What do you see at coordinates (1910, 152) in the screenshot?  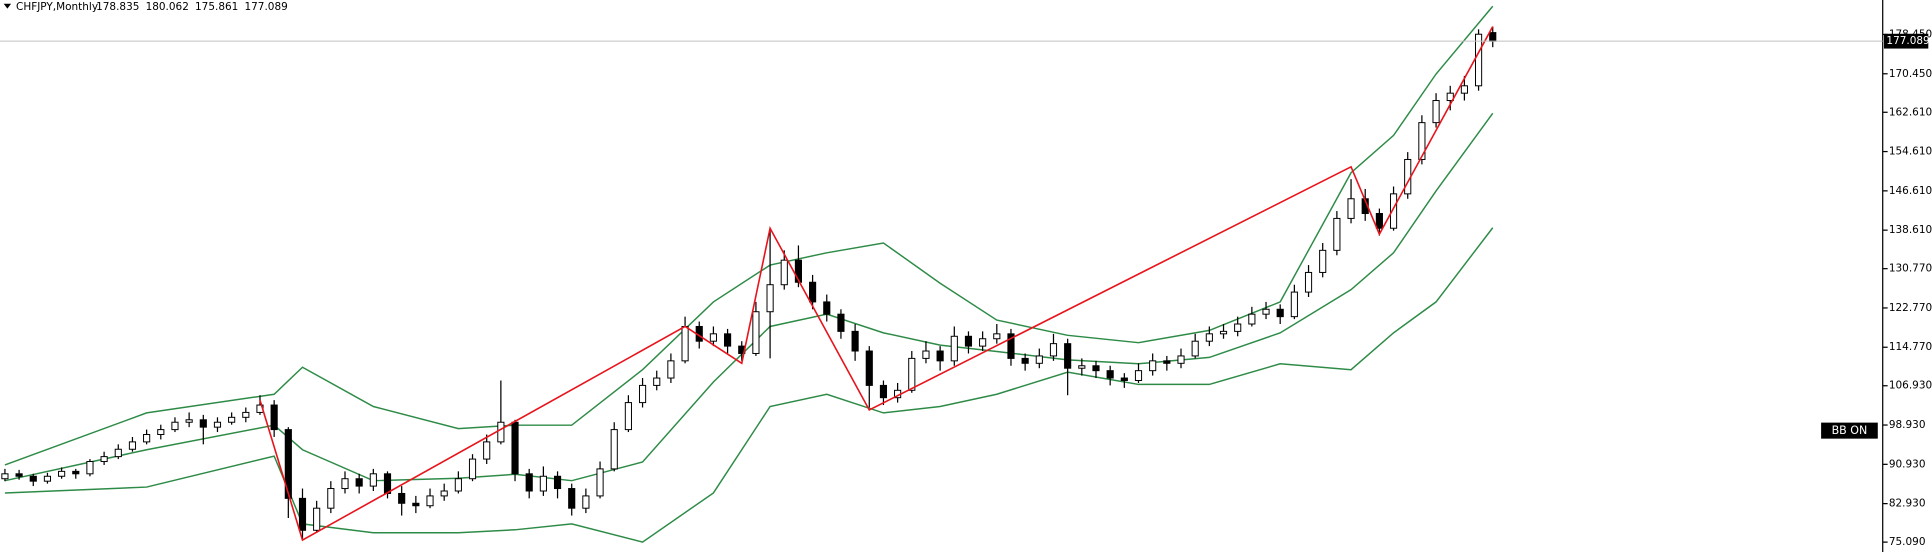 I see `y-tick-label: 154.610` at bounding box center [1910, 152].